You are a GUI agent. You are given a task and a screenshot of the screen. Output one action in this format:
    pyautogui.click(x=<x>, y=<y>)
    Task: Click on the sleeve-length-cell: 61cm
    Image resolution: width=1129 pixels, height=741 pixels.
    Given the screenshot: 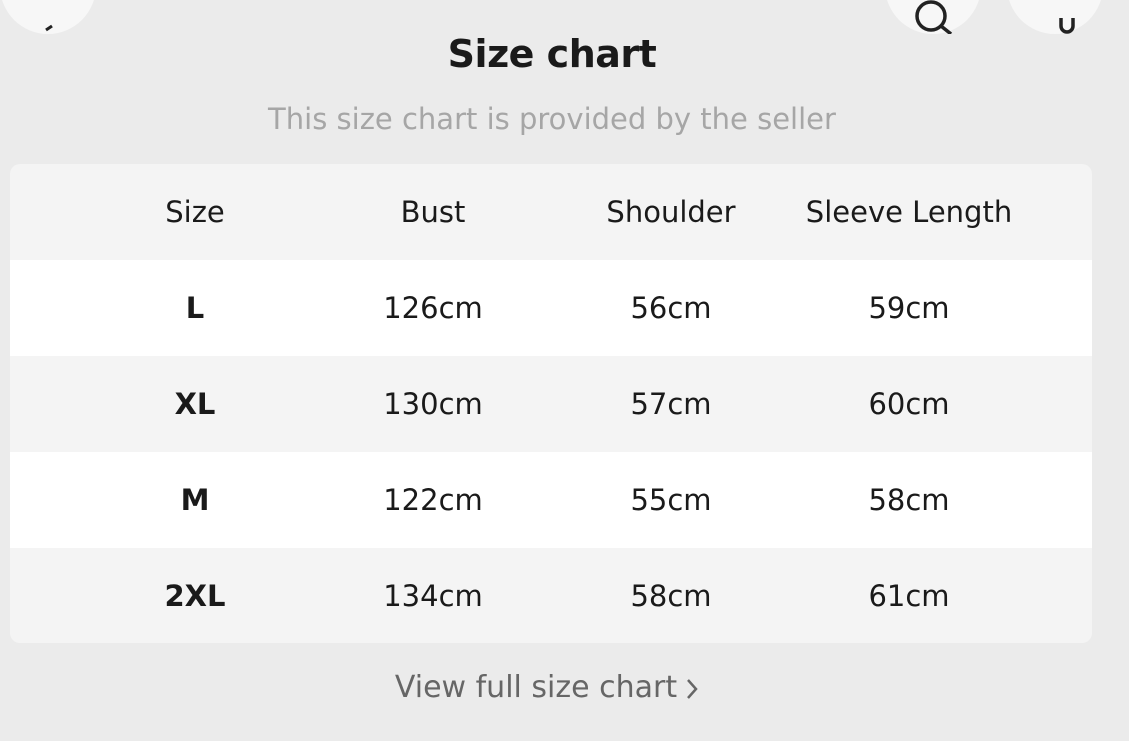 What is the action you would take?
    pyautogui.click(x=909, y=596)
    